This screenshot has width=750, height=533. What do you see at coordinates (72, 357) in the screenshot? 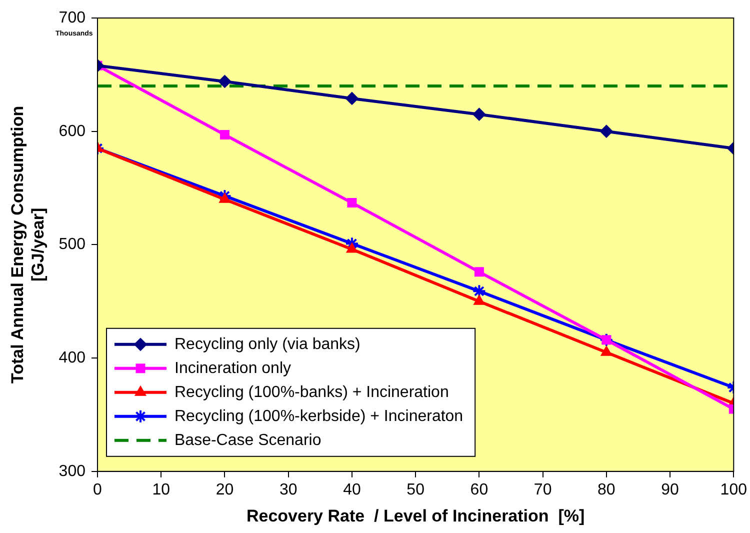
I see `y-tick-label: 400` at bounding box center [72, 357].